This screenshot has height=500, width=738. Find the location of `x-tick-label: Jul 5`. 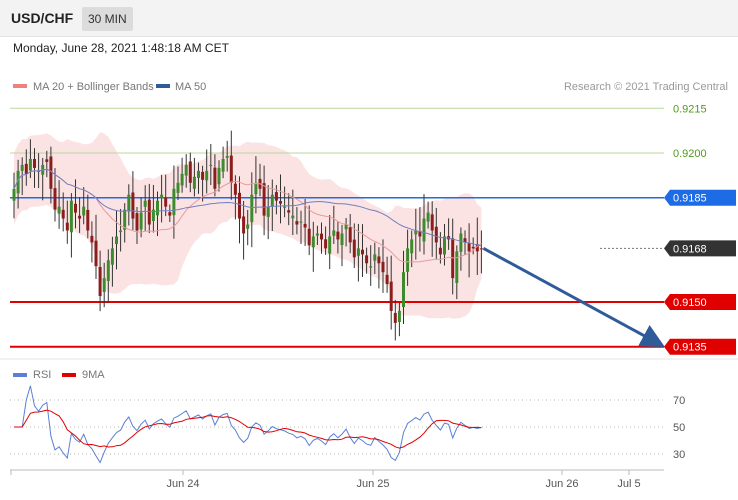

x-tick-label: Jul 5 is located at coordinates (628, 484).